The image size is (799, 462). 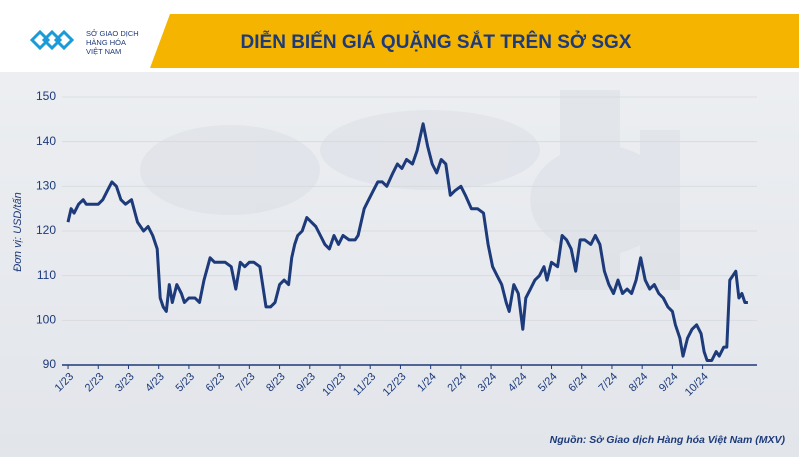 I want to click on y-axis-label: Đơn vị: USD/tấn, so click(x=18, y=231).